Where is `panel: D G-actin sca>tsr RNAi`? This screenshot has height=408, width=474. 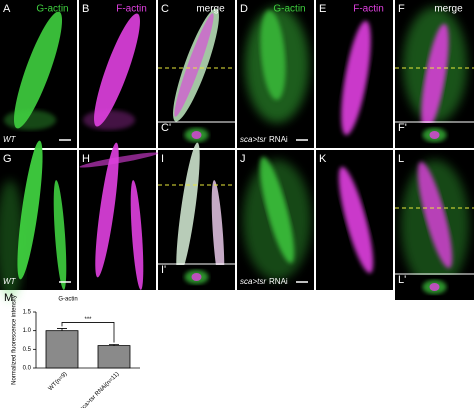
panel: D G-actin sca>tsr RNAi is located at coordinates (275, 74).